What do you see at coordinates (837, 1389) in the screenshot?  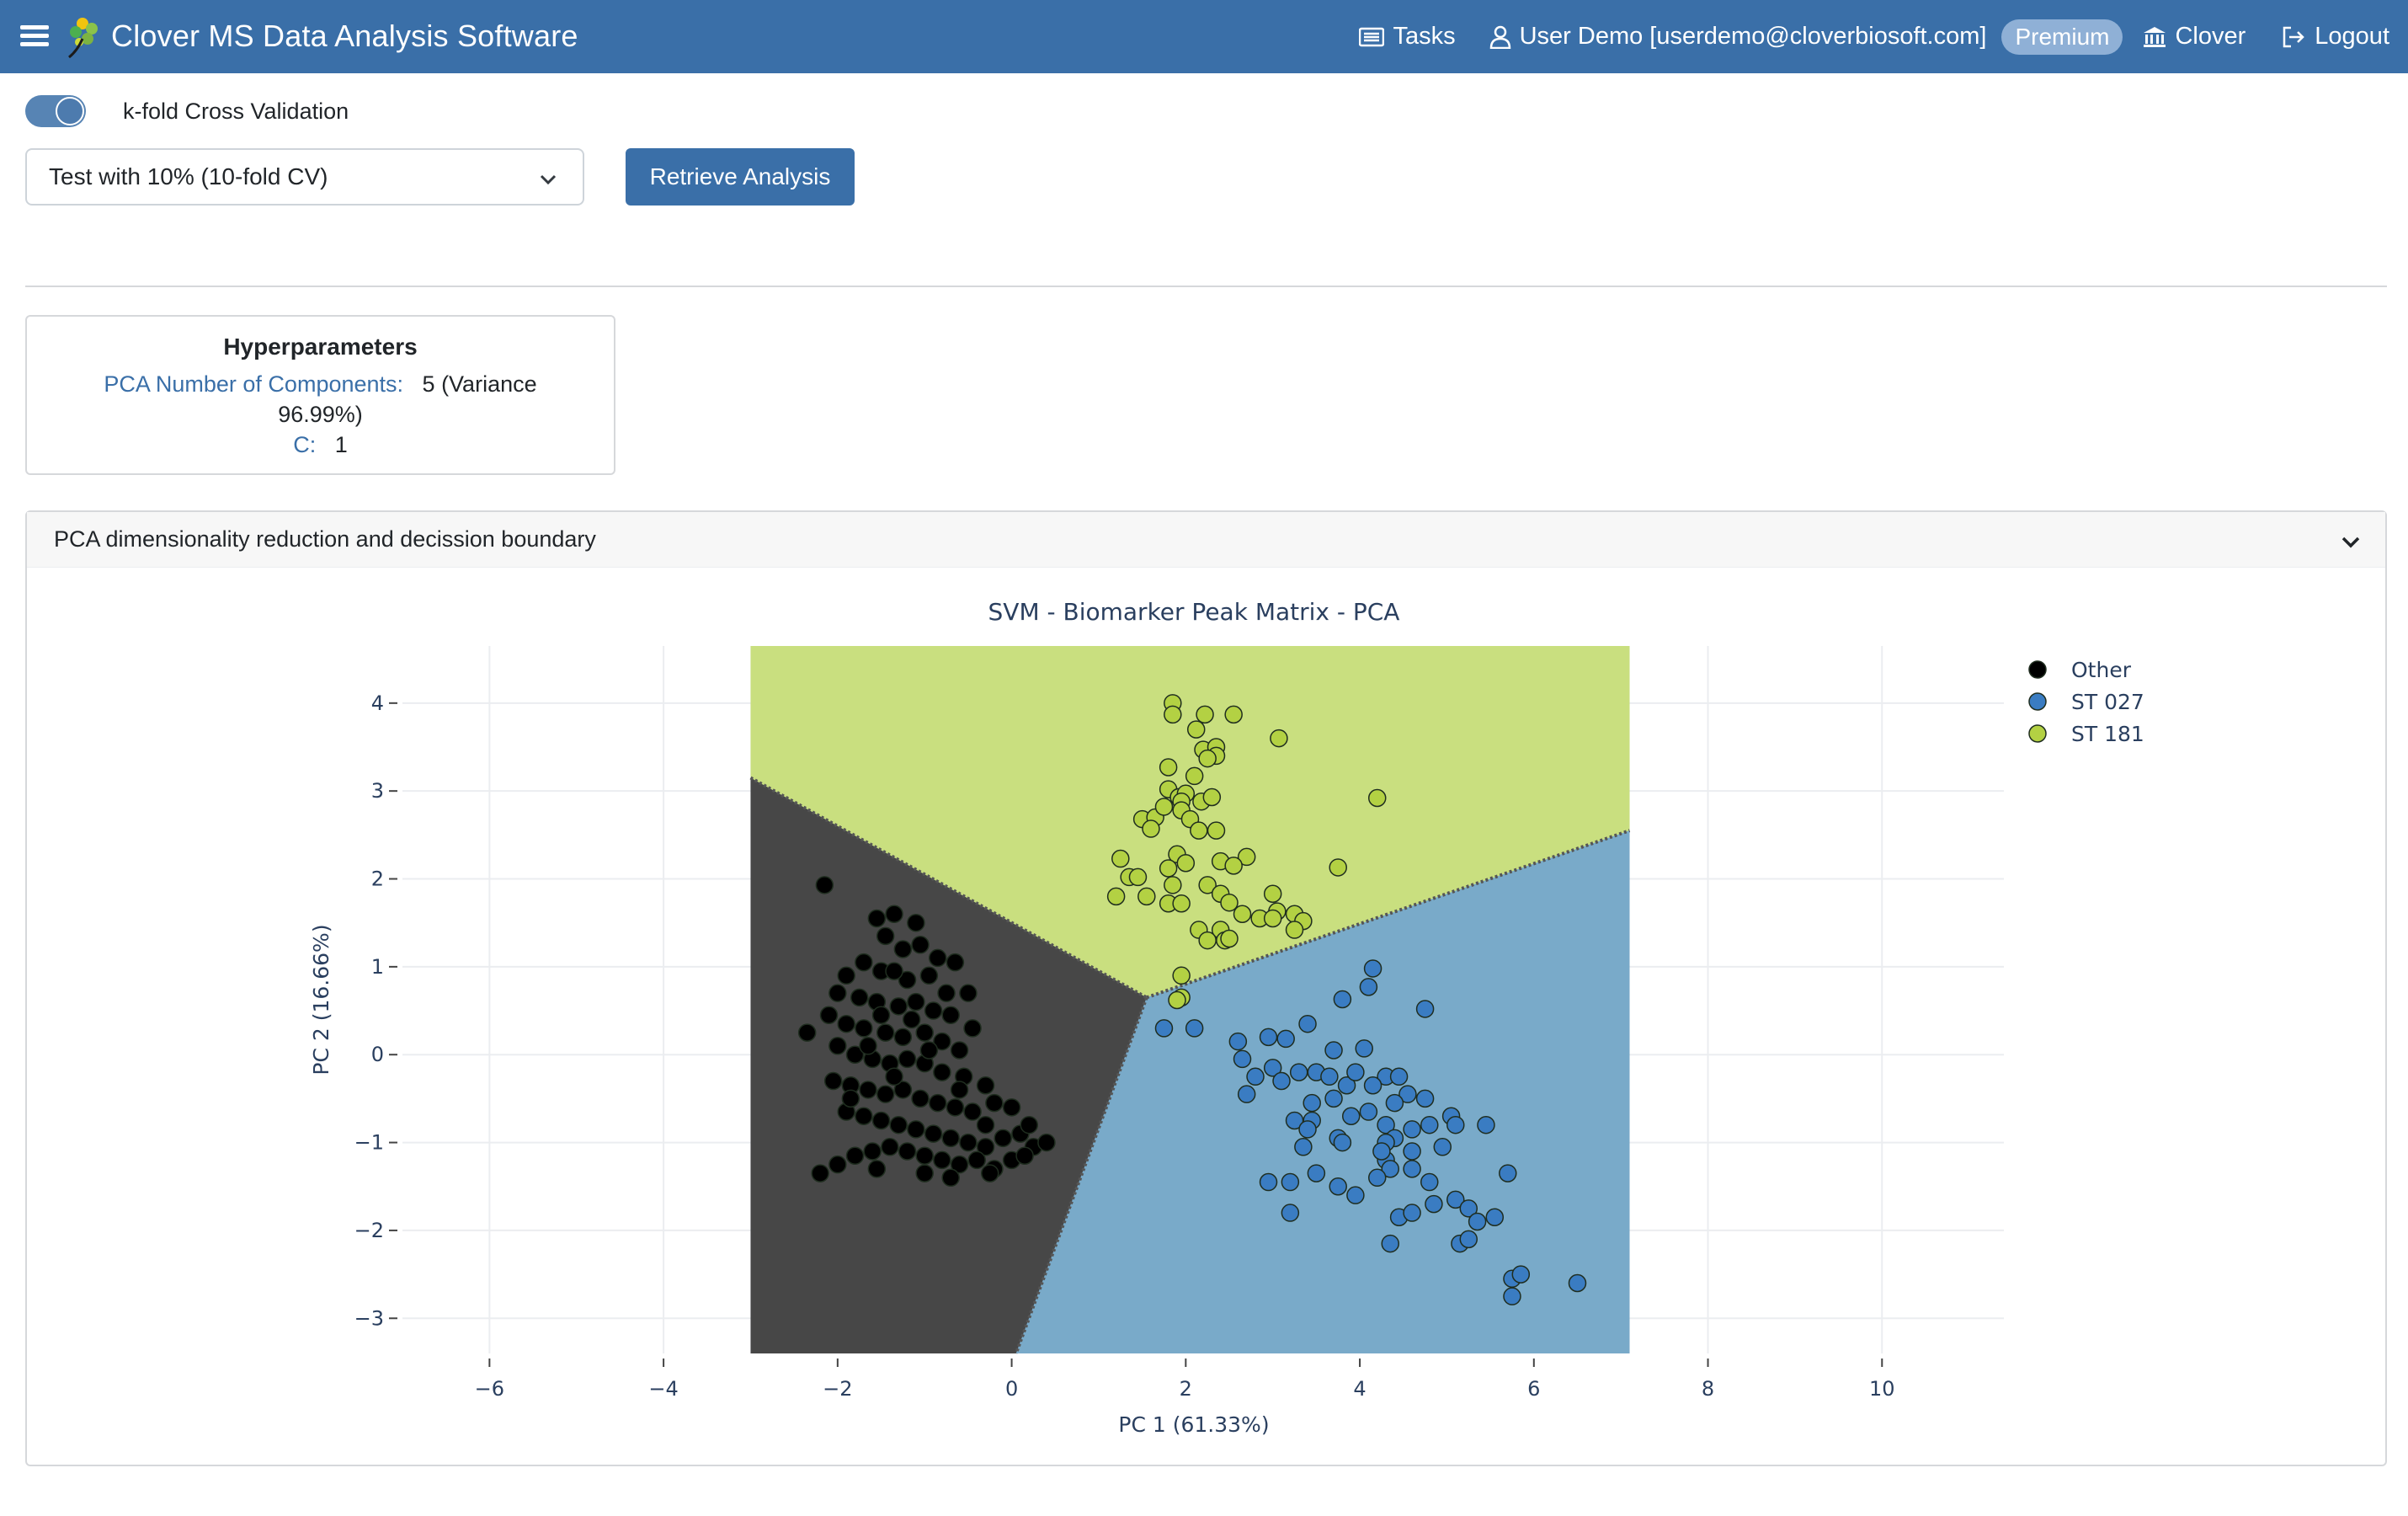 I see `x-tick-label: −2` at bounding box center [837, 1389].